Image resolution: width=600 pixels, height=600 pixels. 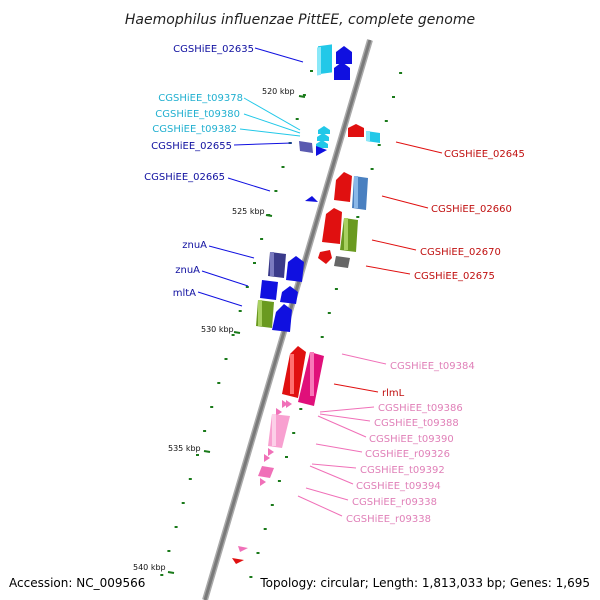 I want to click on tick-label-525: 525 kbp, so click(x=248, y=211).